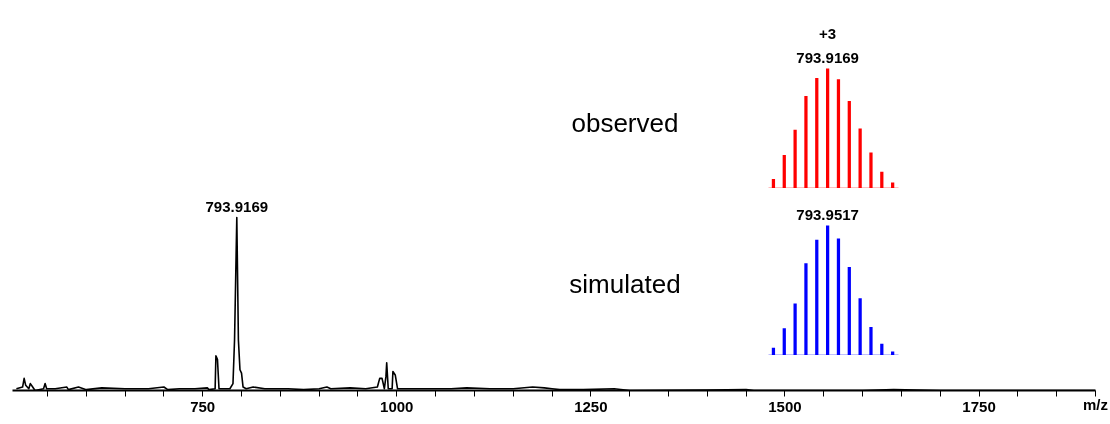  What do you see at coordinates (827, 214) in the screenshot?
I see `annotation: 793.9517` at bounding box center [827, 214].